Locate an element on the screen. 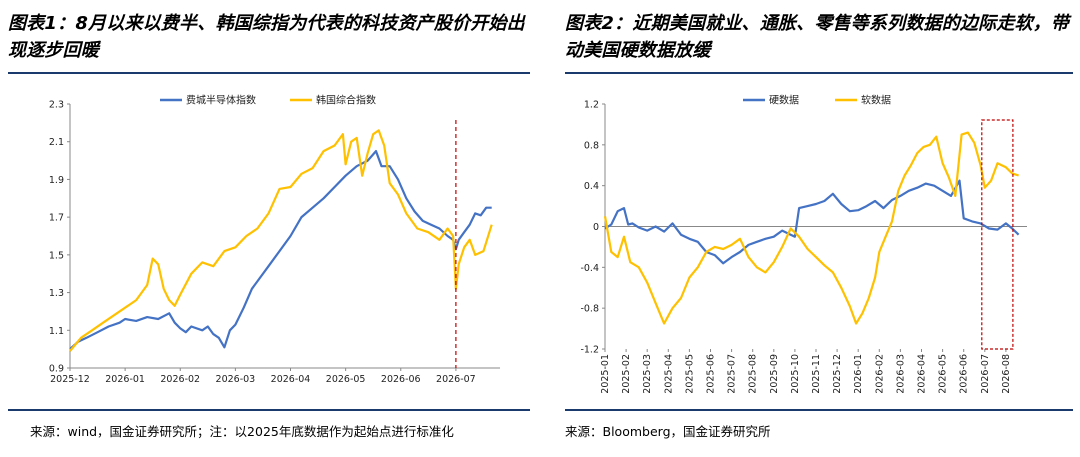  x-tick-label: 2025-05 is located at coordinates (689, 374).